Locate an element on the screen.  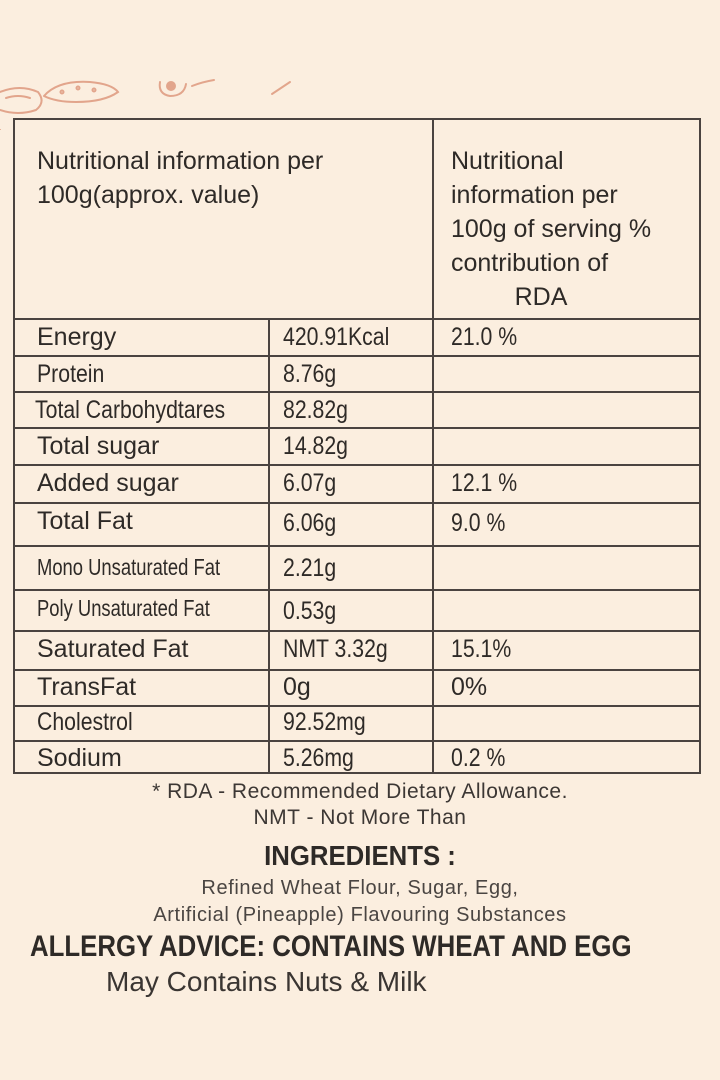
nutrient-value: 2.21g is located at coordinates (310, 568).